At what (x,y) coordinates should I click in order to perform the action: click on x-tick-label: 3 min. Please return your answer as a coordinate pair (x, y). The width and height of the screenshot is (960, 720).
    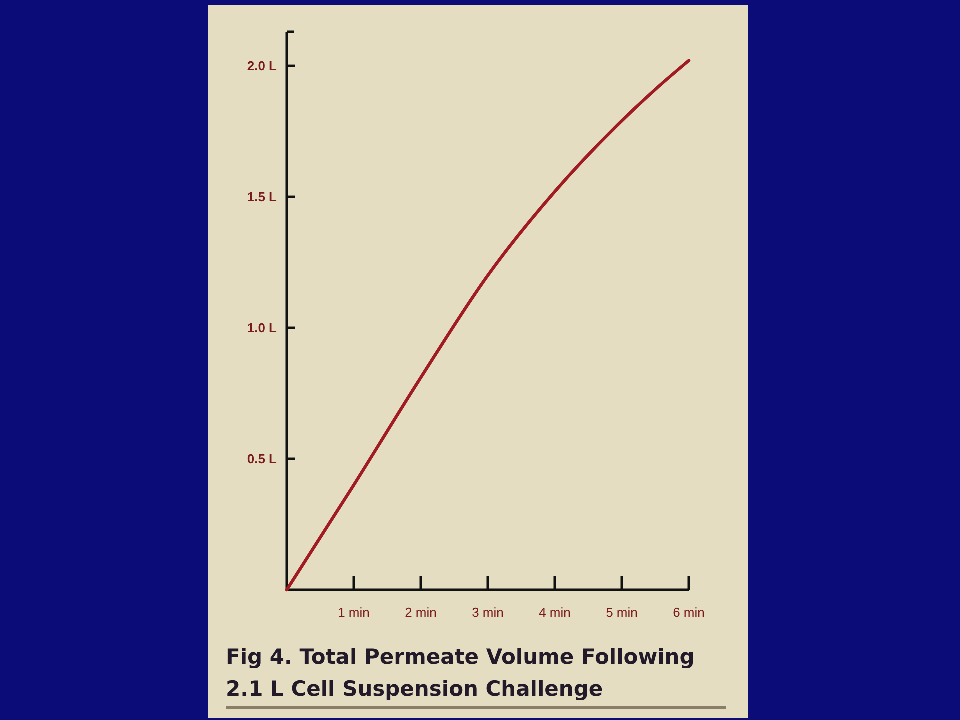
    Looking at the image, I should click on (488, 612).